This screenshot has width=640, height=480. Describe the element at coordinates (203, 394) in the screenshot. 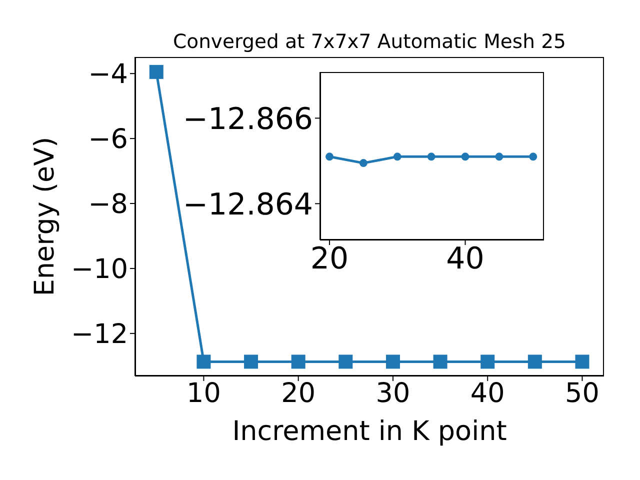

I see `x-tick-label: 10` at that location.